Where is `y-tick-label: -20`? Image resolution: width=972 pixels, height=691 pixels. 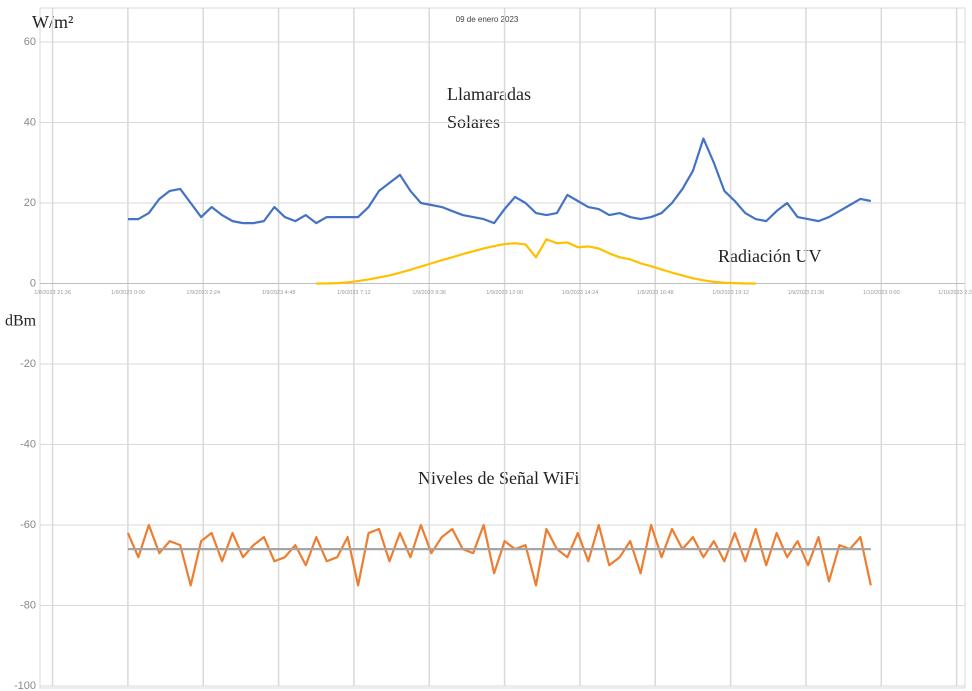 y-tick-label: -20 is located at coordinates (28, 364).